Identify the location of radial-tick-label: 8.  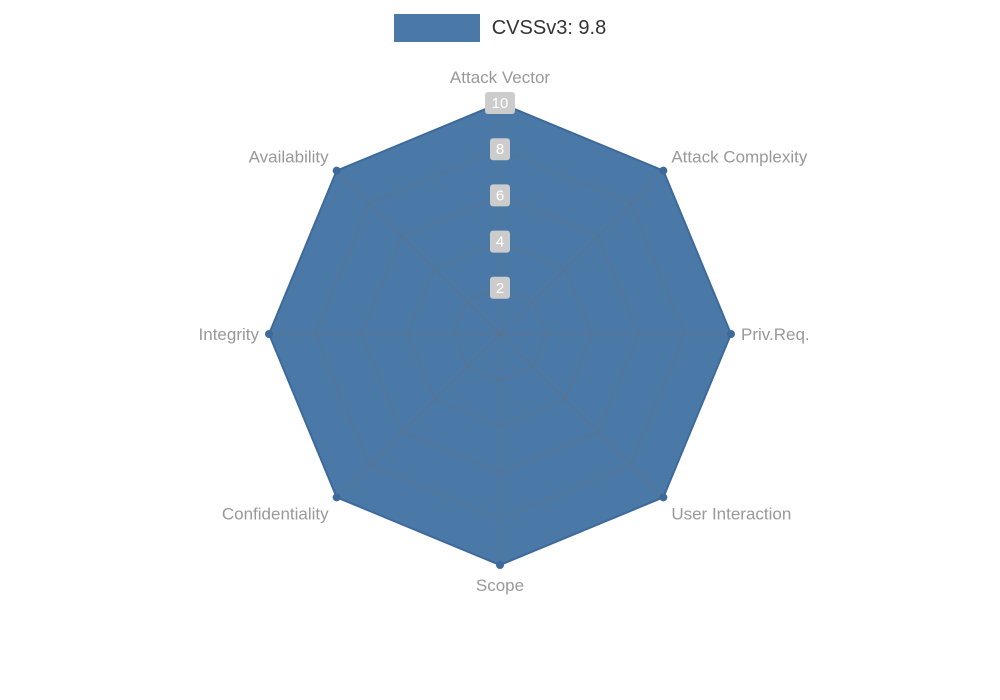
(500, 149).